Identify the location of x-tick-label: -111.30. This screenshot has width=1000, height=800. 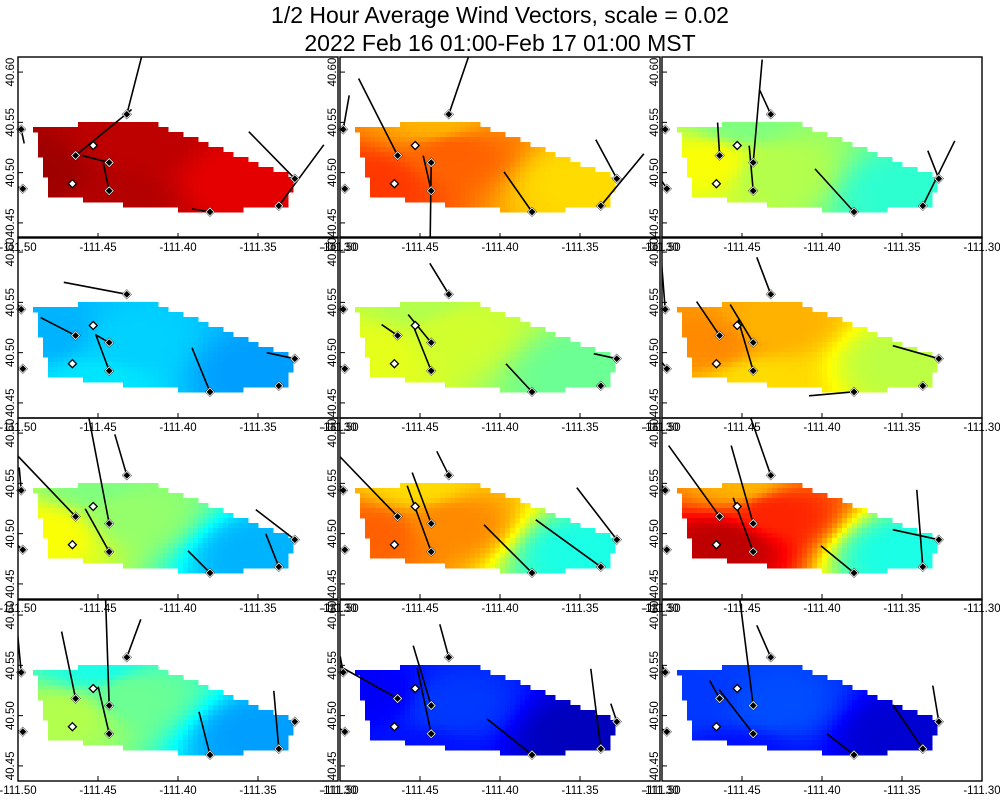
(659, 791).